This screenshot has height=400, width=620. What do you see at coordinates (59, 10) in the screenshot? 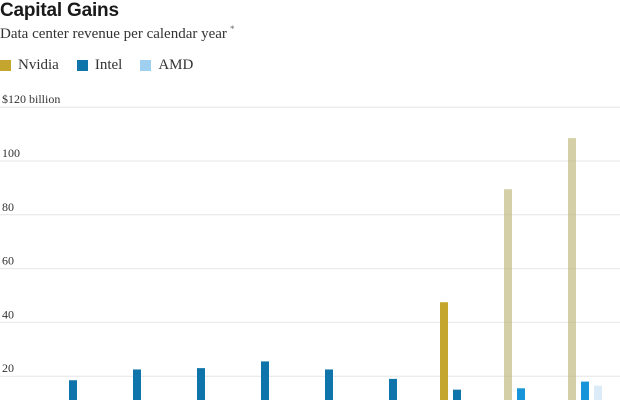
I see `chart-title: Capital Gains` at bounding box center [59, 10].